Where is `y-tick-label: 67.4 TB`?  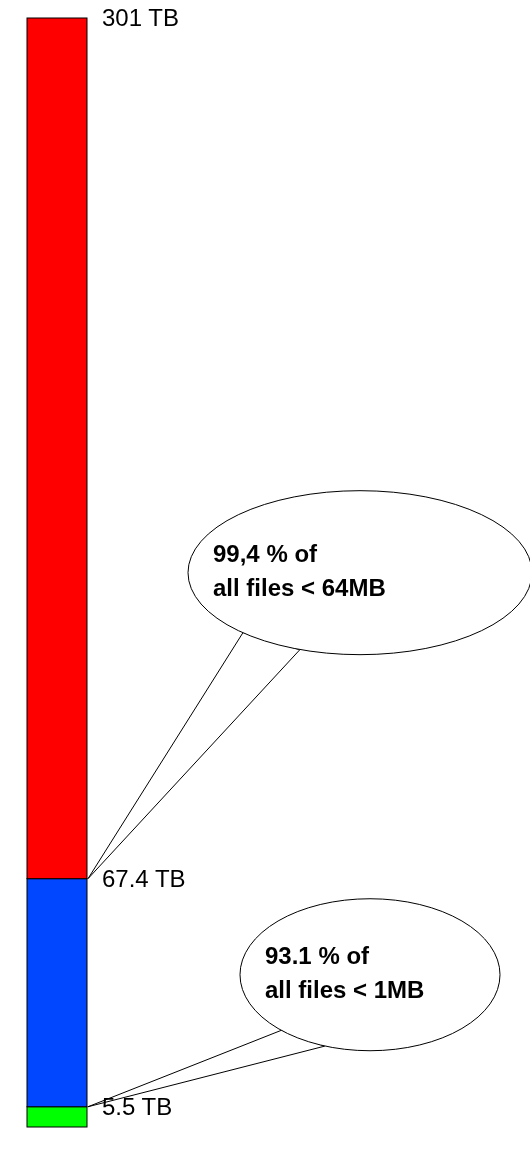 y-tick-label: 67.4 TB is located at coordinates (144, 878).